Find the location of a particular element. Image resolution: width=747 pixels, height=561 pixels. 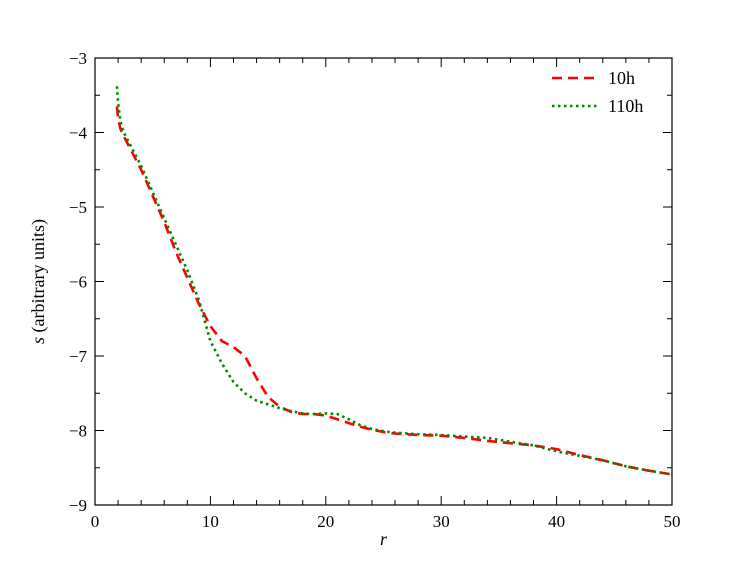

x-tick-label: 40 is located at coordinates (556, 521).